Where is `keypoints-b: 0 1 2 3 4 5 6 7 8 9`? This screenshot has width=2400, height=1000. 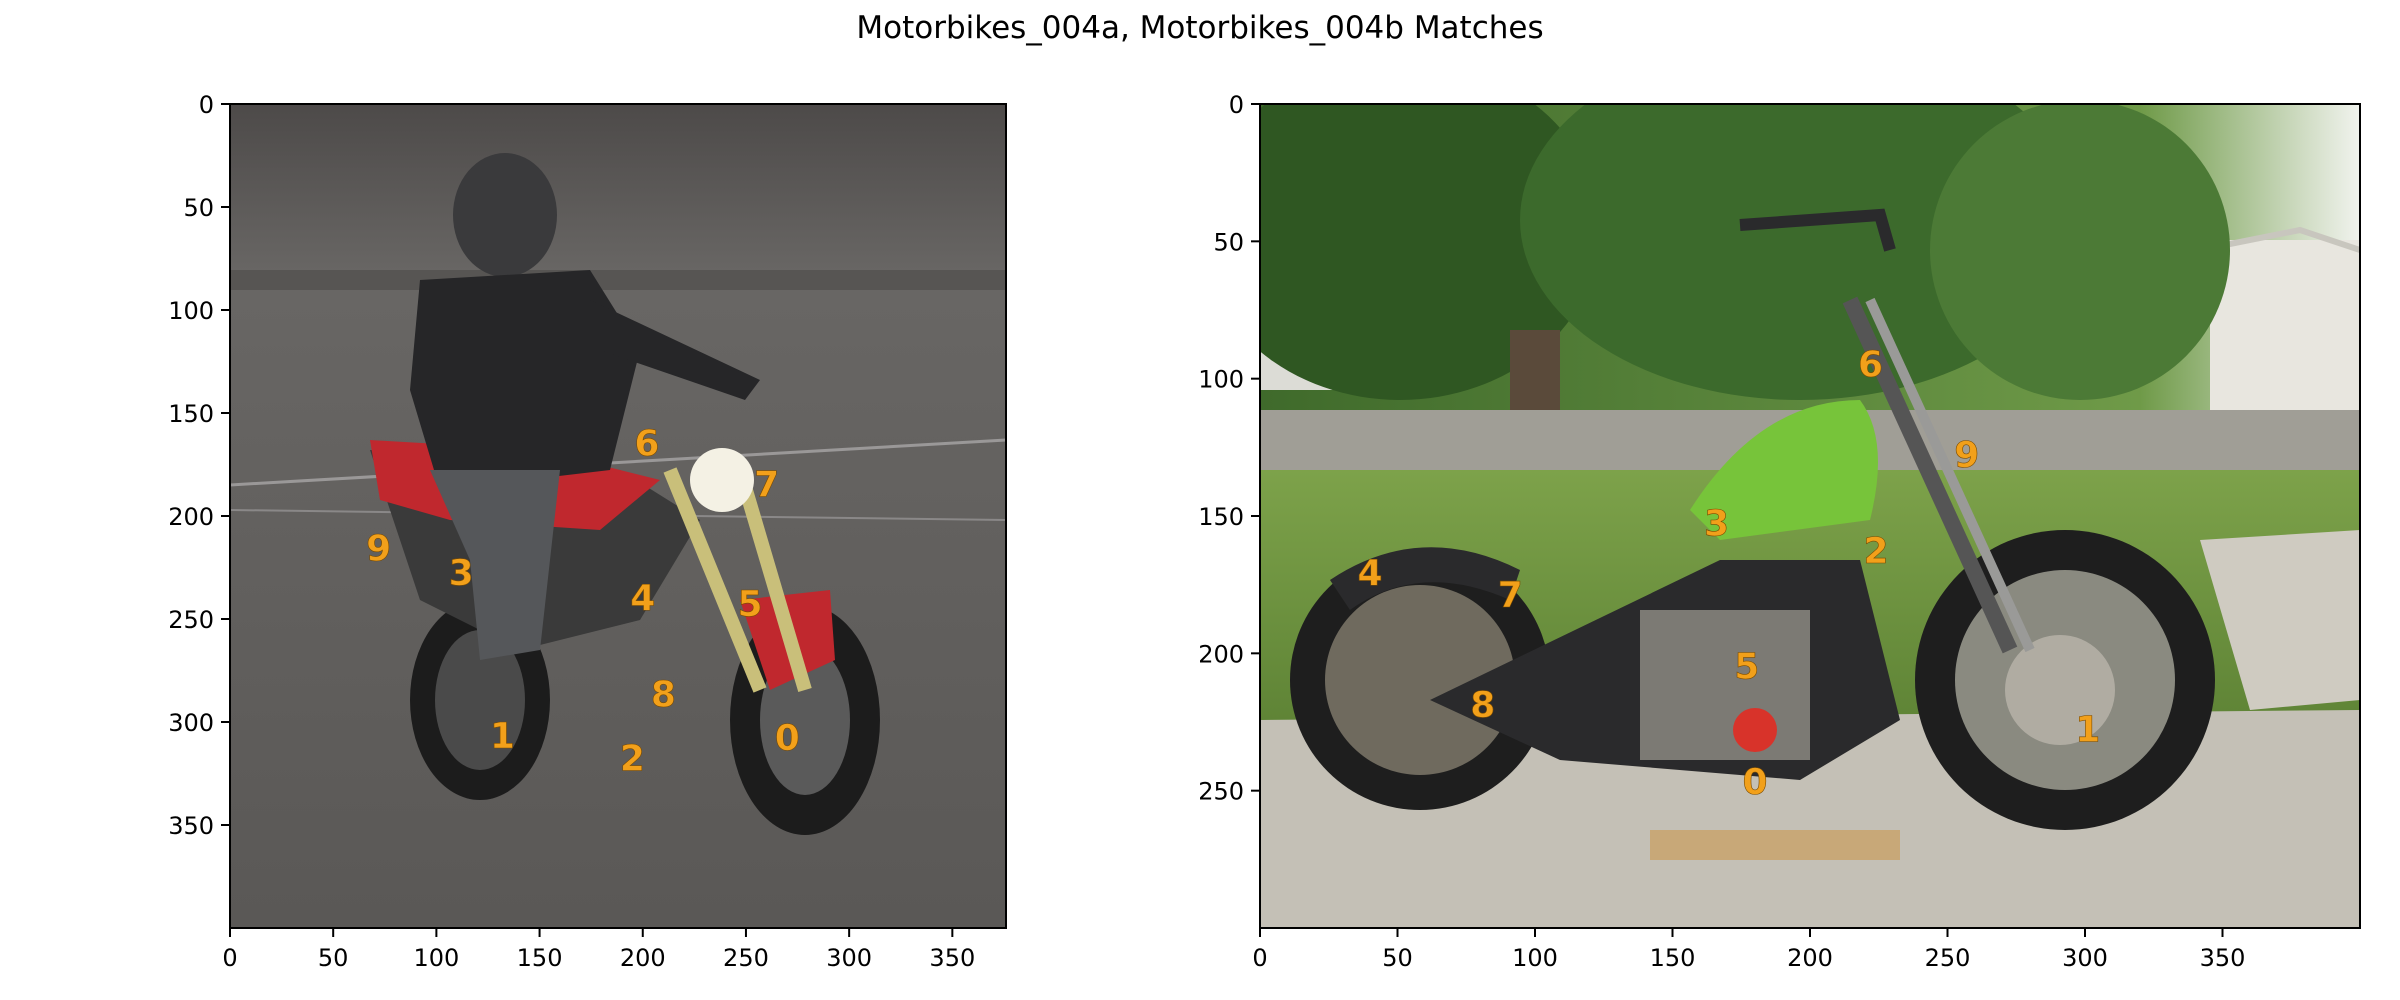
keypoints-b: 0 1 2 3 4 5 6 7 8 9 is located at coordinates (1728, 573).